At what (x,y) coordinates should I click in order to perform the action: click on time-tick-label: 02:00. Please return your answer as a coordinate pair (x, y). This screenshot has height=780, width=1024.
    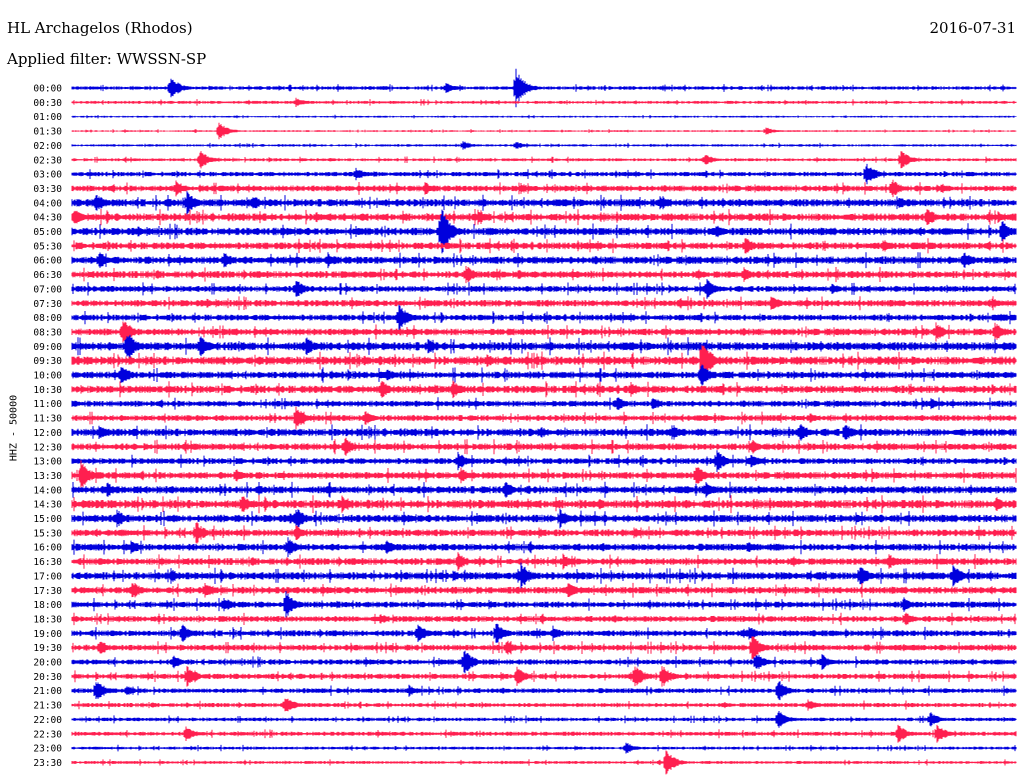
    Looking at the image, I should click on (47, 146).